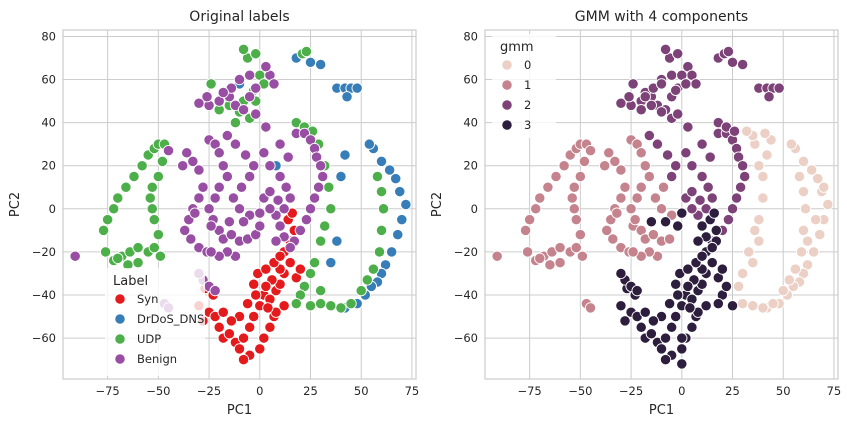 This screenshot has height=431, width=847. Describe the element at coordinates (527, 125) in the screenshot. I see `legend-entry: 3` at that location.